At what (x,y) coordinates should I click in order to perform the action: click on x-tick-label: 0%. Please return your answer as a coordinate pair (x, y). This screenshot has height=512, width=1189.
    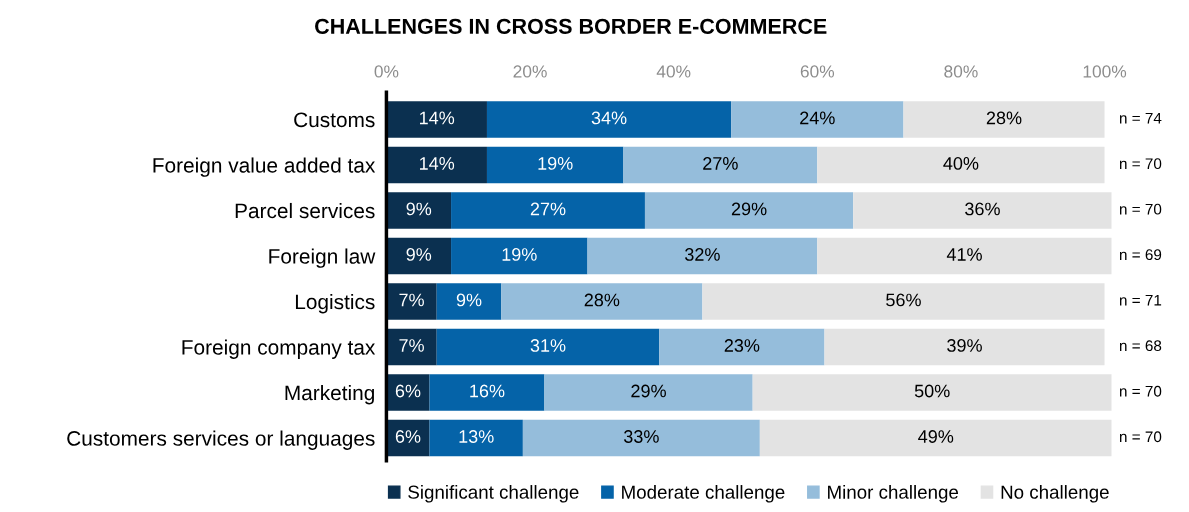
    Looking at the image, I should click on (386, 71).